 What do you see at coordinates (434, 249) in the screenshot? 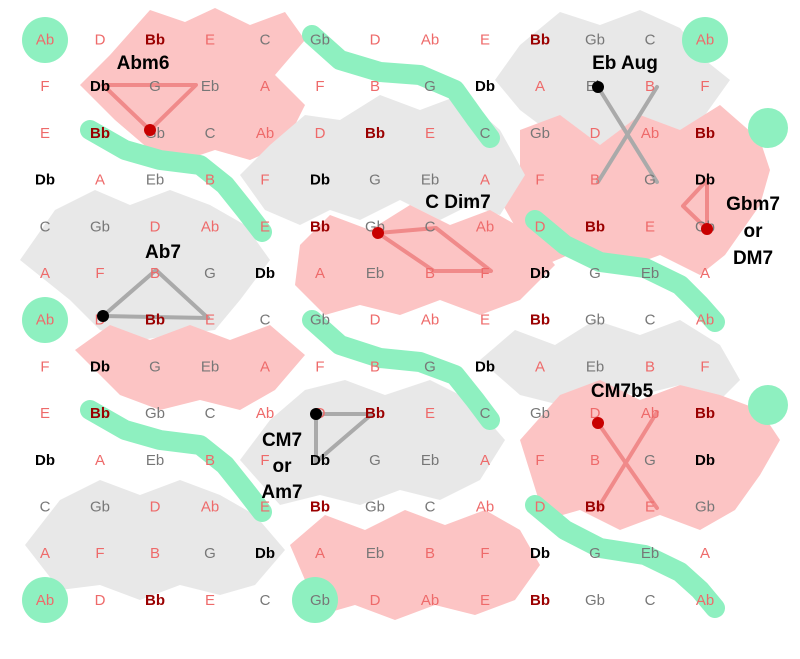
I see `c-dim7-shape` at bounding box center [434, 249].